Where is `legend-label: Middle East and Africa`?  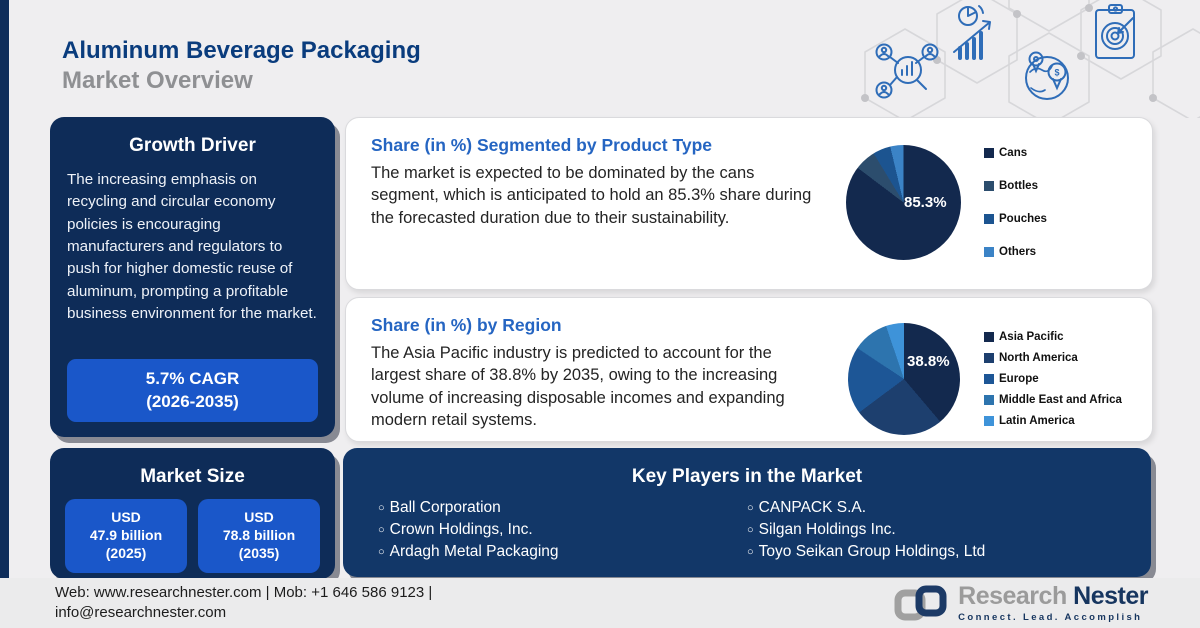 legend-label: Middle East and Africa is located at coordinates (1060, 400).